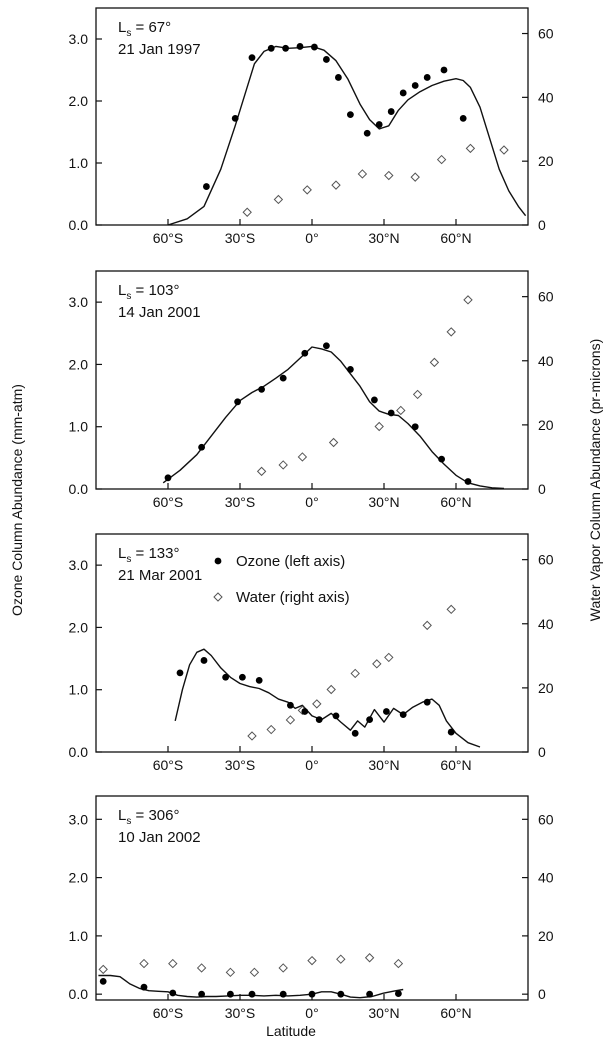 This screenshot has width=609, height=1043. I want to click on ls-value: = 103°, so click(155, 290).